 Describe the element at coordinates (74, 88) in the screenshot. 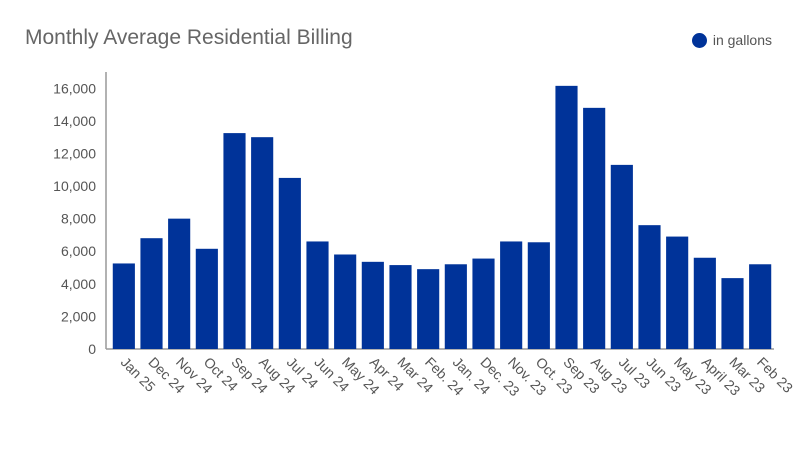

I see `y-tick-label: 16,000` at that location.